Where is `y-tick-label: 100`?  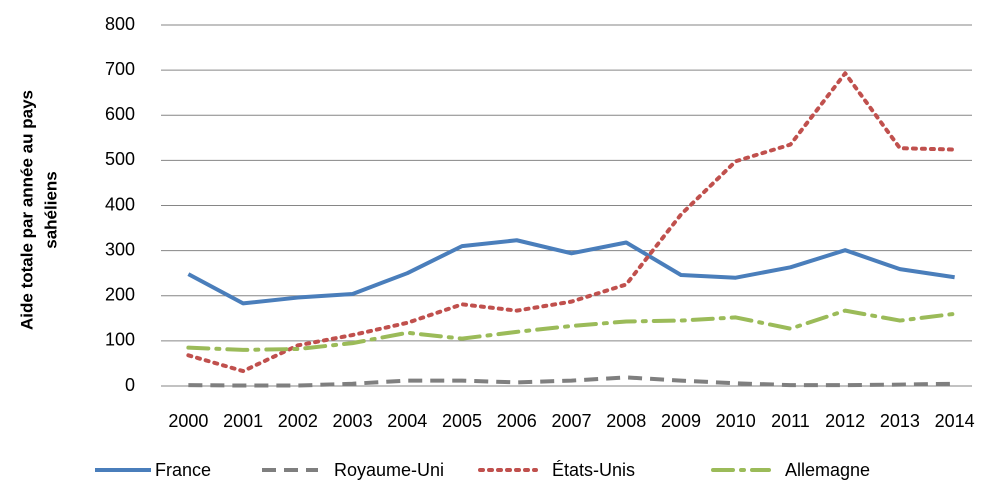 y-tick-label: 100 is located at coordinates (120, 340).